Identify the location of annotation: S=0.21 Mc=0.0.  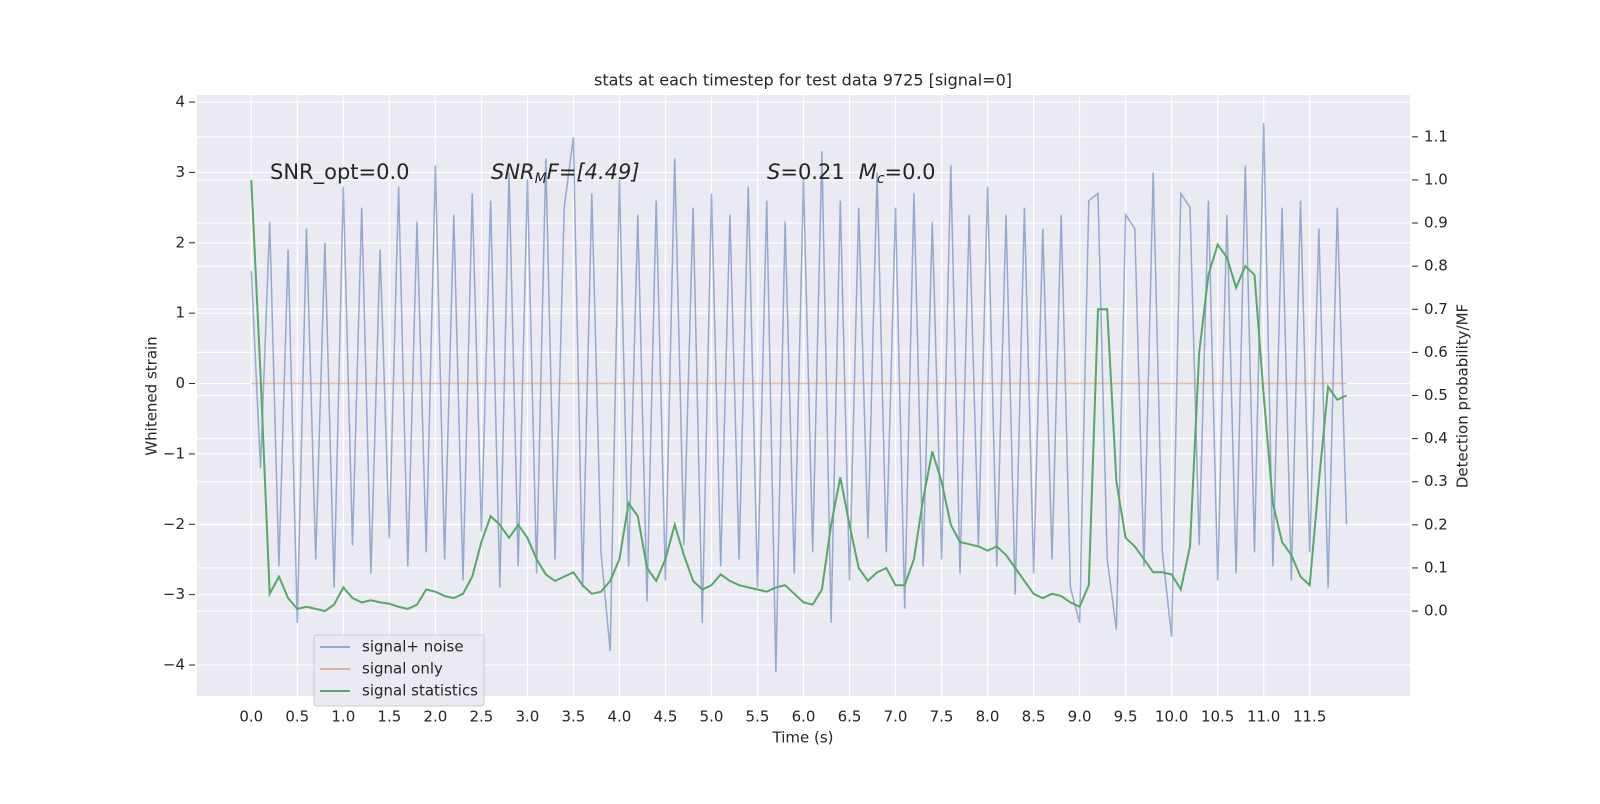
(851, 173).